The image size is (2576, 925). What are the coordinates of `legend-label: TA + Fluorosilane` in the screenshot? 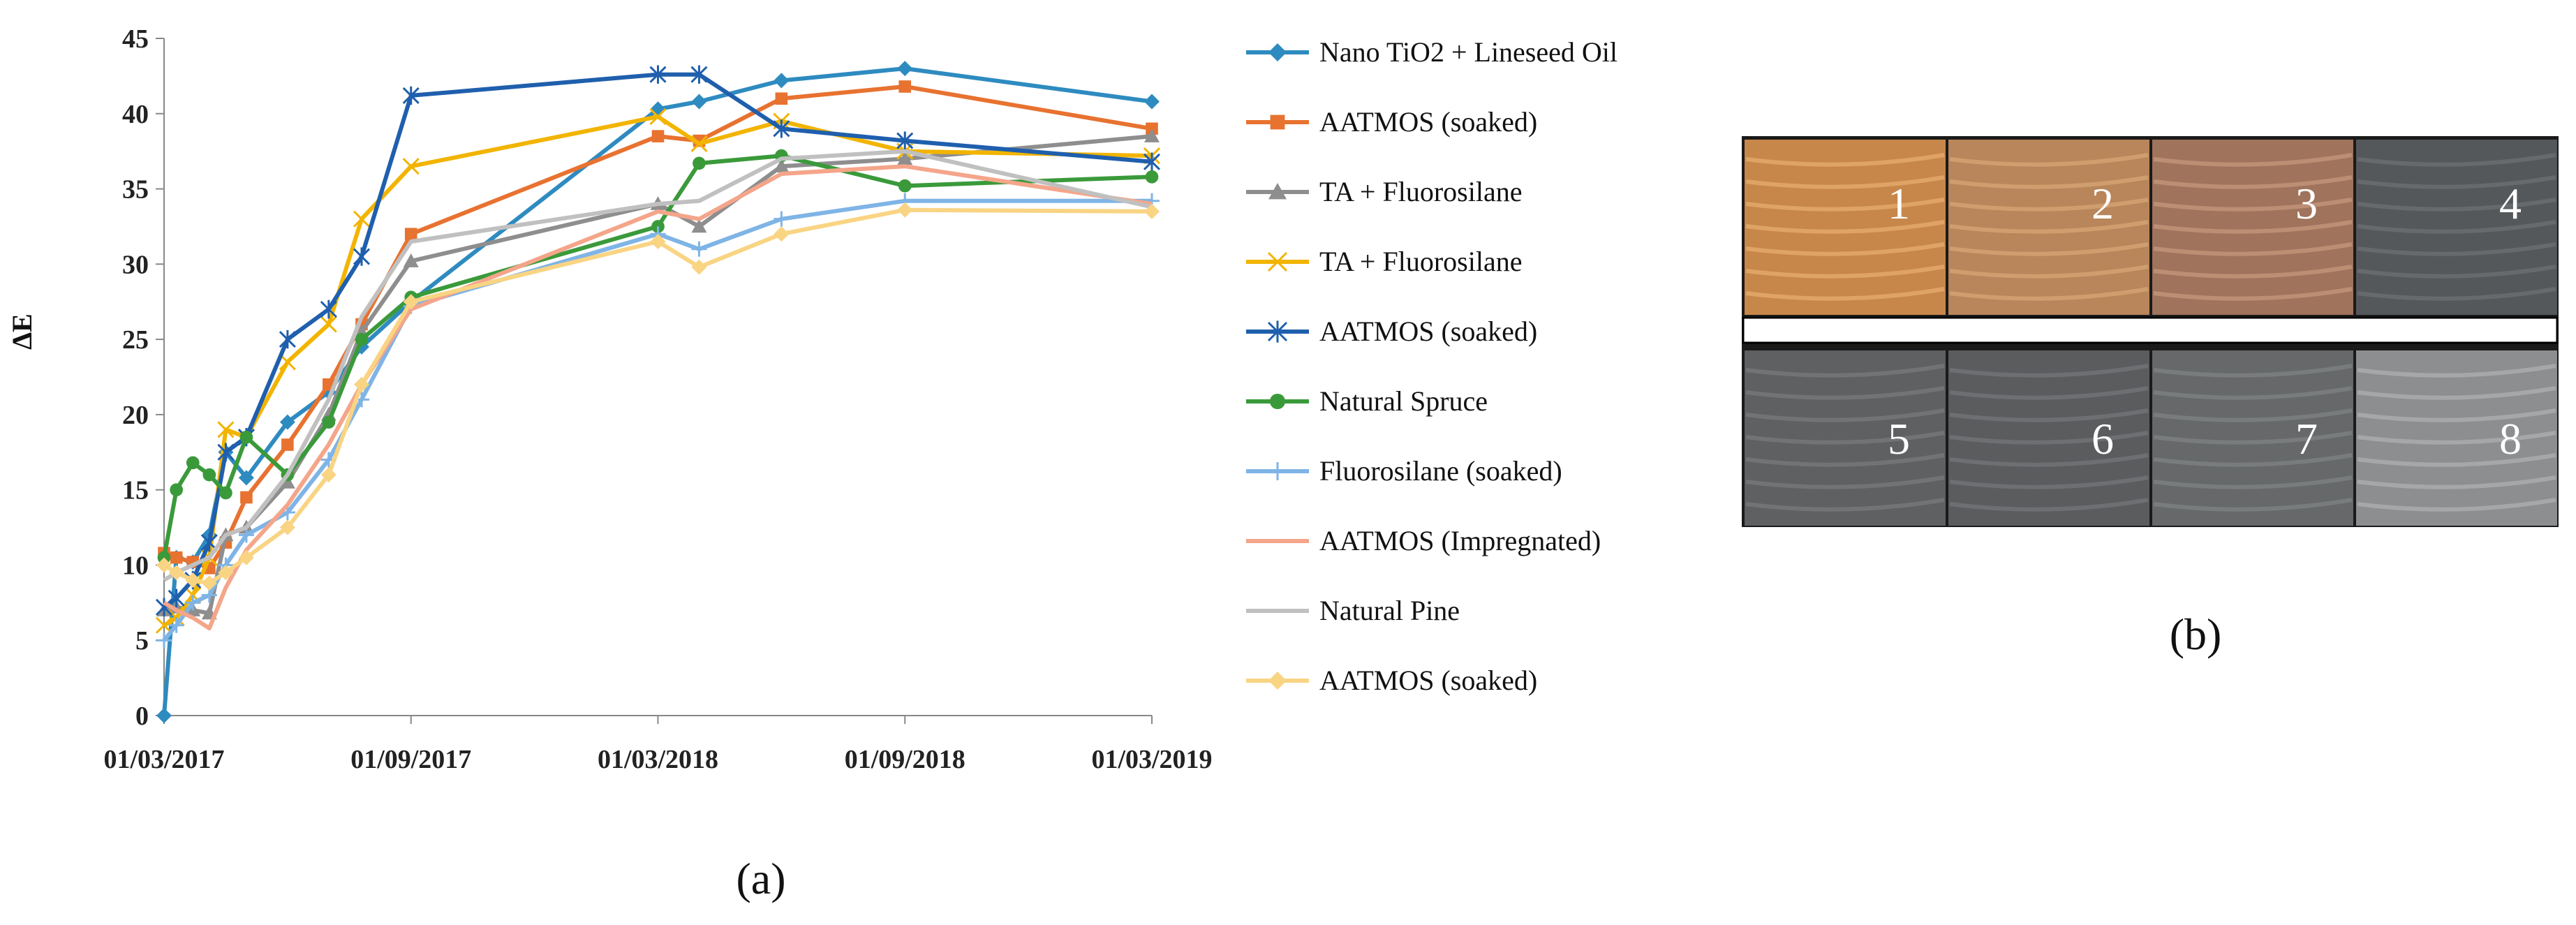 It's located at (1420, 191).